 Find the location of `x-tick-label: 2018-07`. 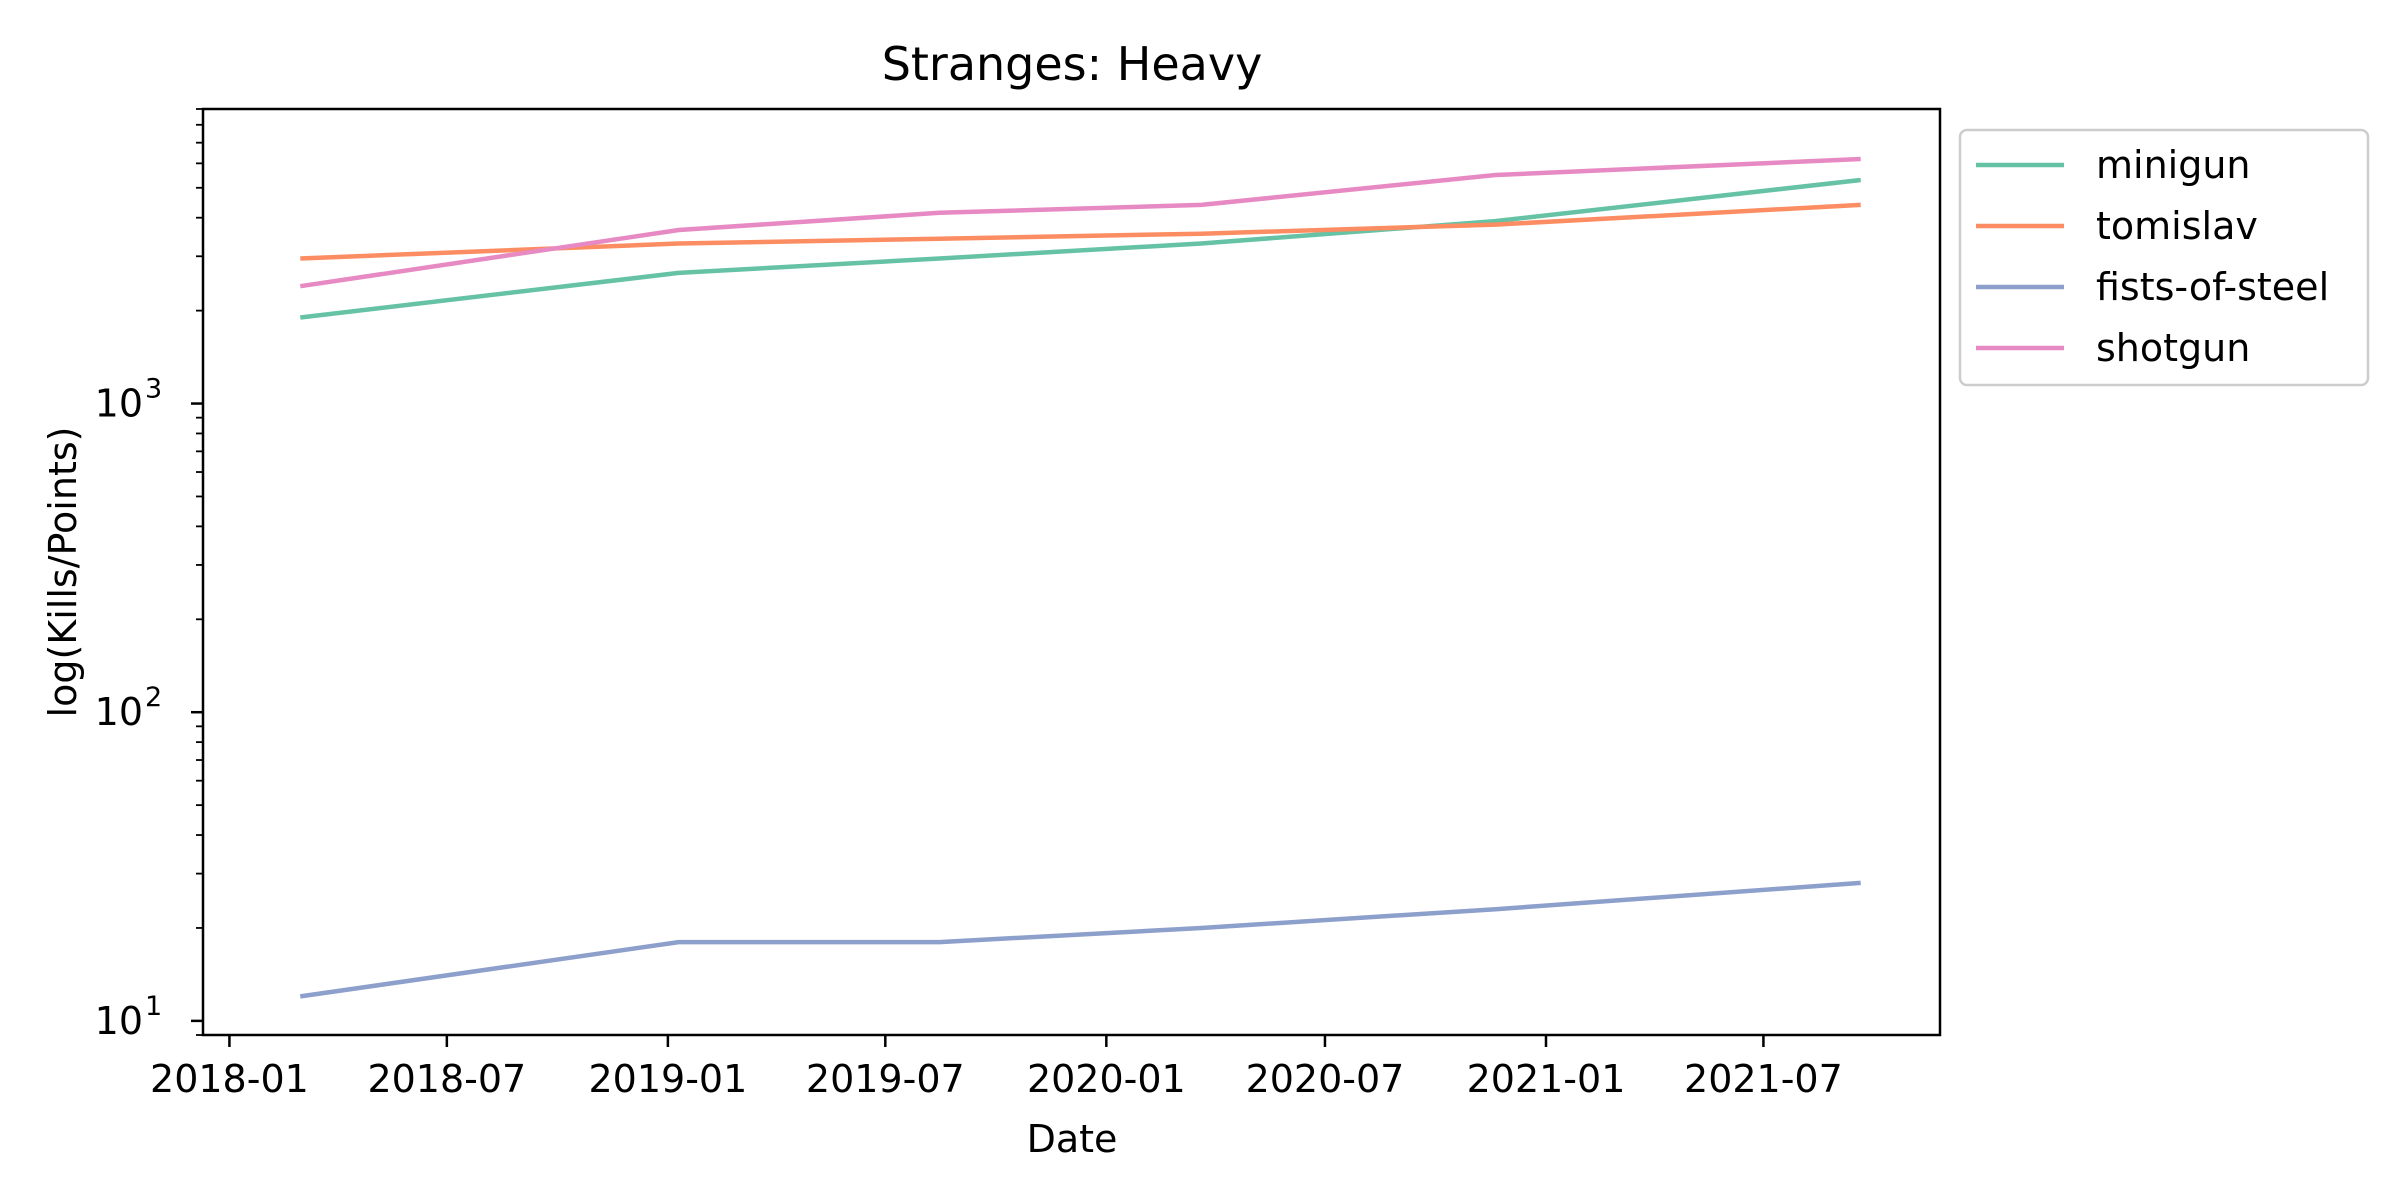

x-tick-label: 2018-07 is located at coordinates (446, 1079).